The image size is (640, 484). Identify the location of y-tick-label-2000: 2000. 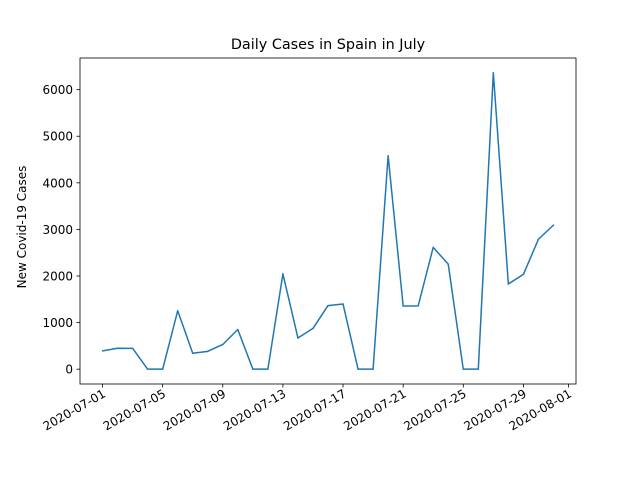
(57, 277).